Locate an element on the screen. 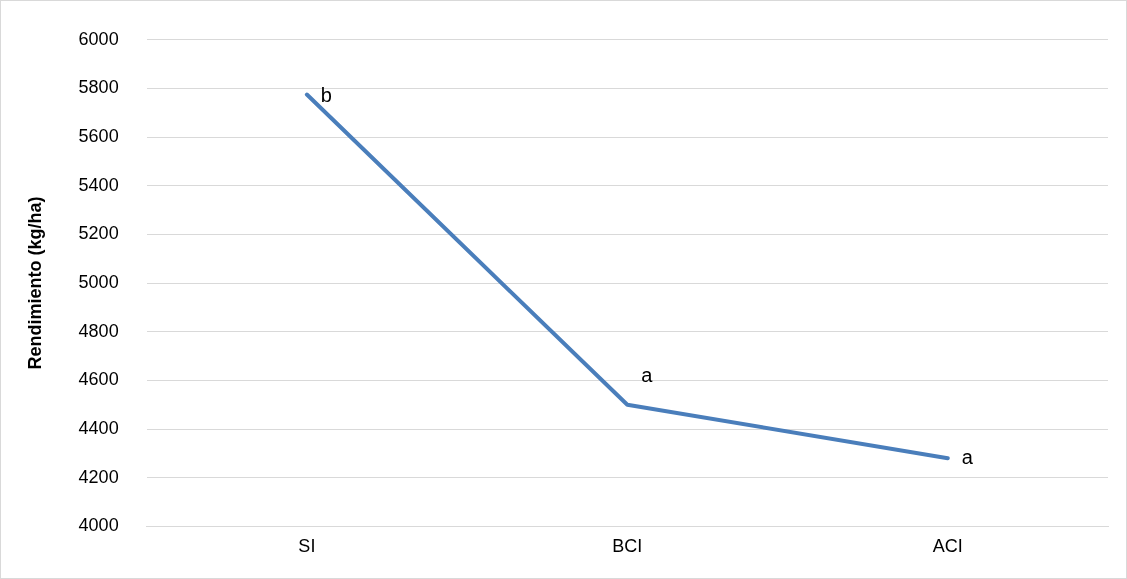 Image resolution: width=1127 pixels, height=579 pixels. y-tick-label: 4200 is located at coordinates (98, 476).